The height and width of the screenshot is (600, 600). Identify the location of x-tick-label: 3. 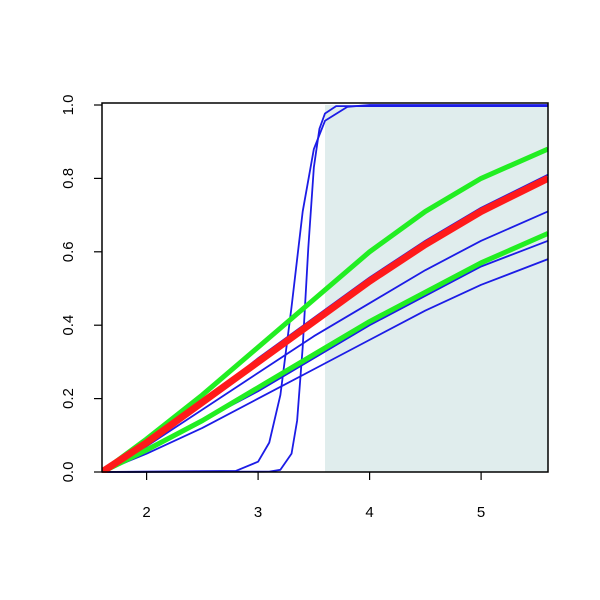
(258, 512).